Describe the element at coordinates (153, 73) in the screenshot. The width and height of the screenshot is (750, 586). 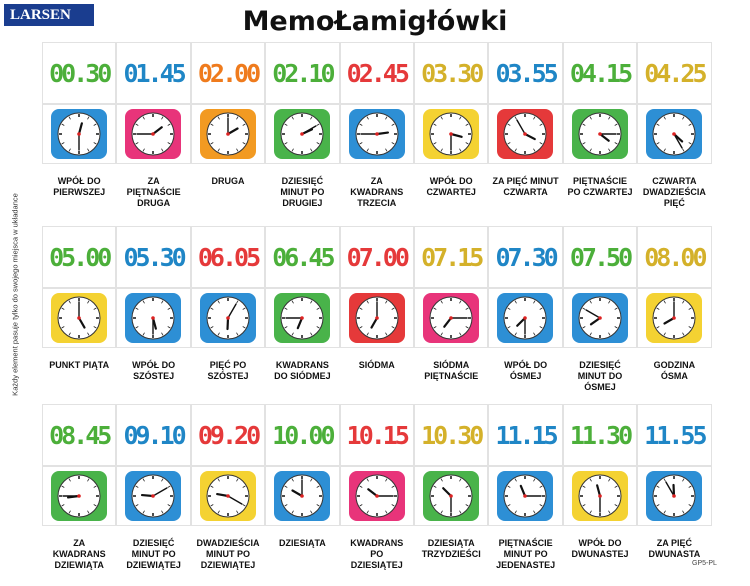
I see `digital-time: 01.45` at that location.